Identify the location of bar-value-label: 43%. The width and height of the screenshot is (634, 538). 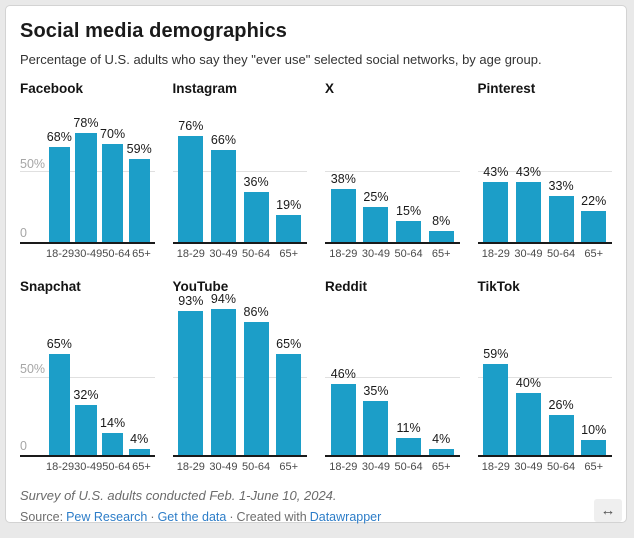
(528, 171).